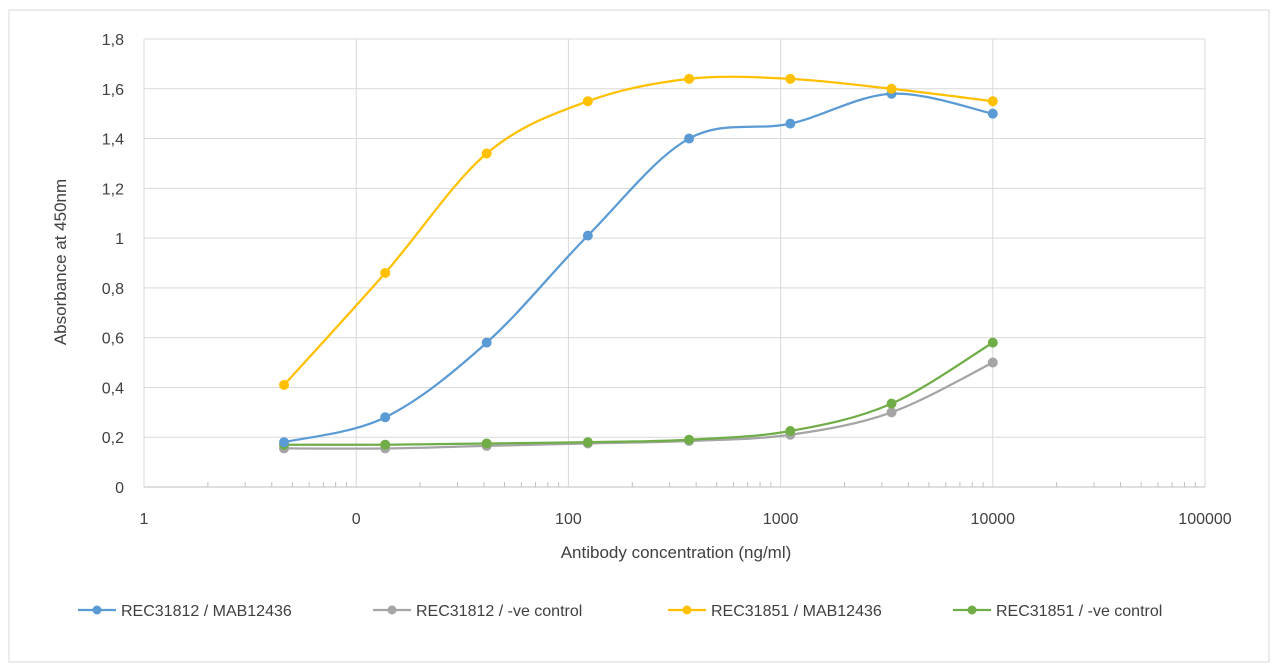 This screenshot has width=1274, height=671. What do you see at coordinates (993, 519) in the screenshot?
I see `x-tick-label: 10000` at bounding box center [993, 519].